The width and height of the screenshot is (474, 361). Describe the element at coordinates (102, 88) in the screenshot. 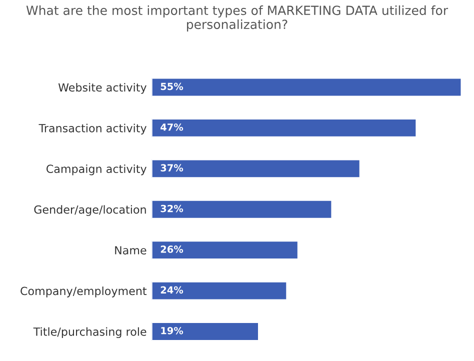

I see `y-tick-label: Website activity` at that location.